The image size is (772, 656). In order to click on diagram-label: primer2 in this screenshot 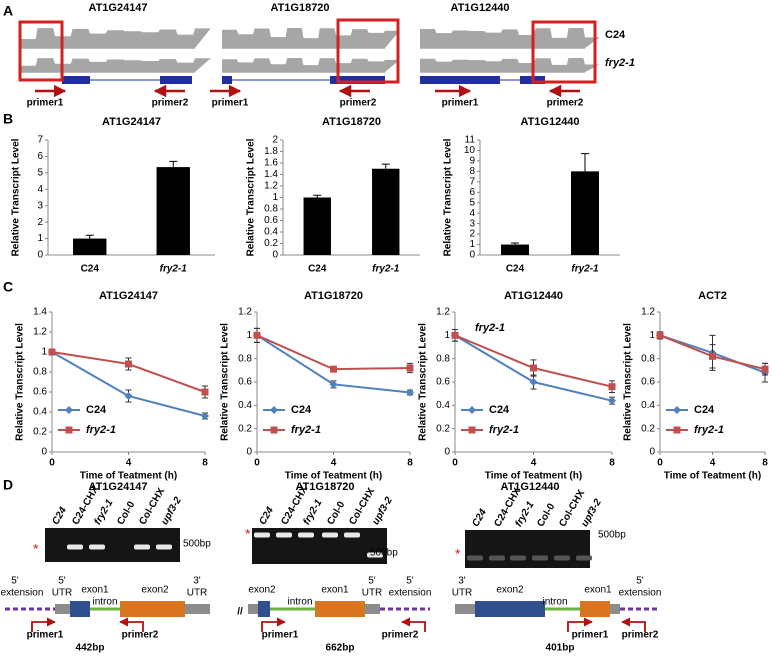, I will do `click(640, 635)`.